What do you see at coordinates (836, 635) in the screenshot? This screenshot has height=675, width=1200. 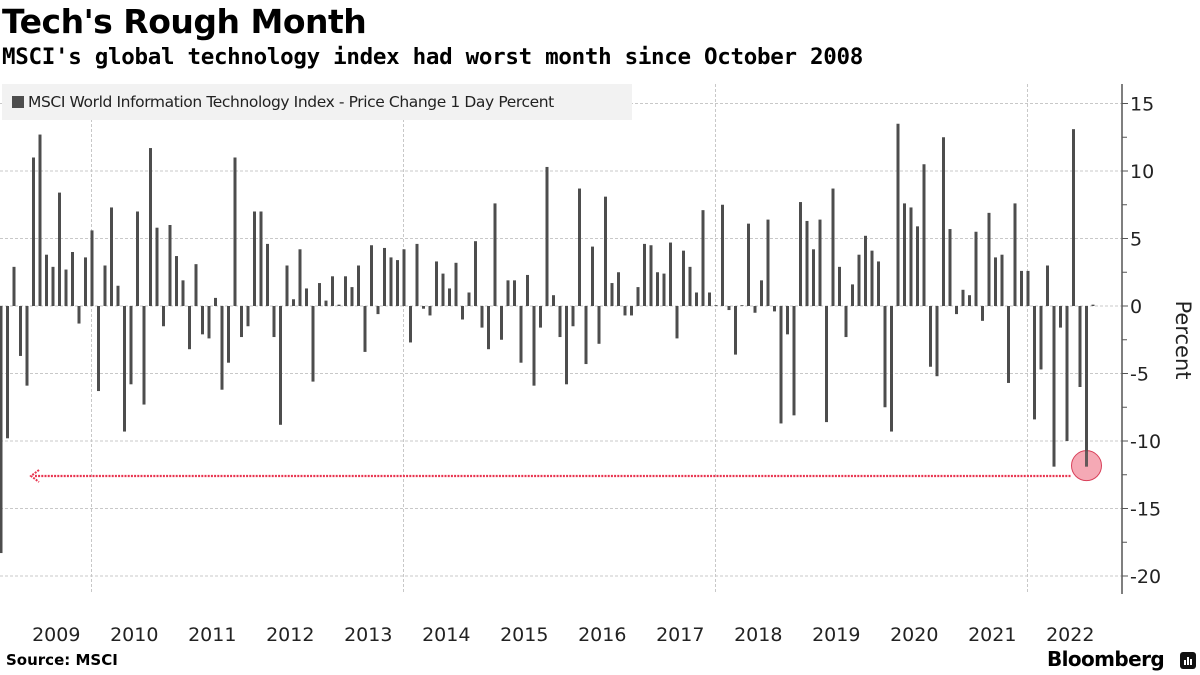 I see `x-tick-label: 2019` at bounding box center [836, 635].